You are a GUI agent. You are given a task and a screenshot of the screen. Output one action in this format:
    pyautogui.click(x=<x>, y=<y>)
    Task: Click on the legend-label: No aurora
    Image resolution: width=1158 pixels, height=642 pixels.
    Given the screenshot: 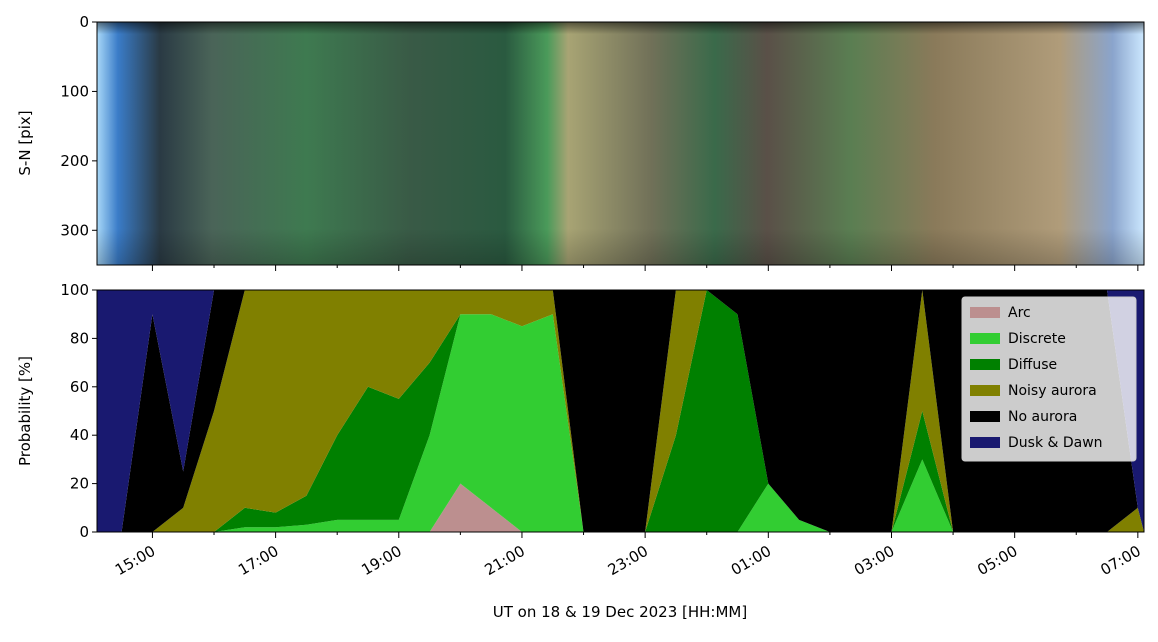 What is the action you would take?
    pyautogui.click(x=1042, y=417)
    